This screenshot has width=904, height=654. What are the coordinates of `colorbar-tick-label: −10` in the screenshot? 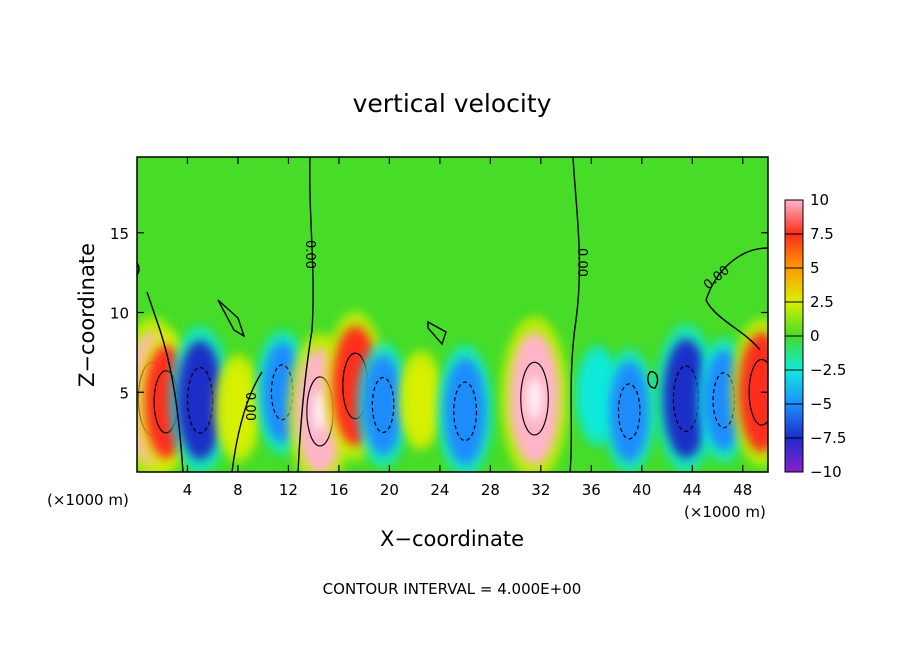 It's located at (826, 472).